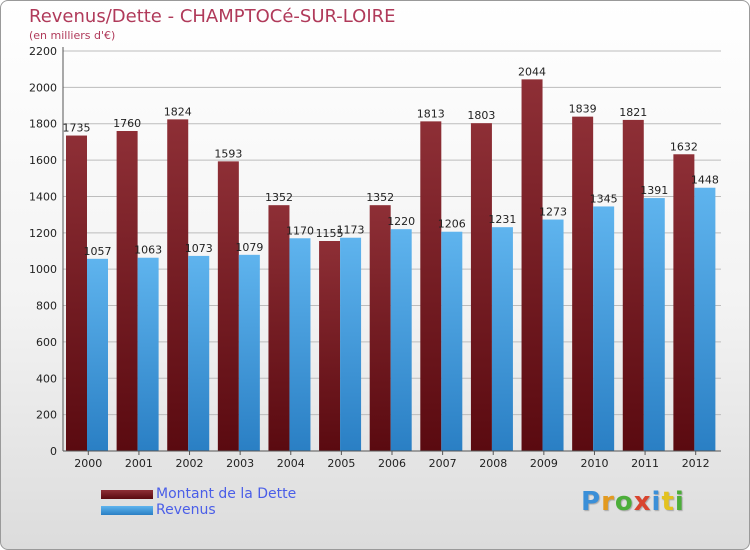 Image resolution: width=750 pixels, height=550 pixels. Describe the element at coordinates (43, 160) in the screenshot. I see `y-tick-label: 1600` at that location.